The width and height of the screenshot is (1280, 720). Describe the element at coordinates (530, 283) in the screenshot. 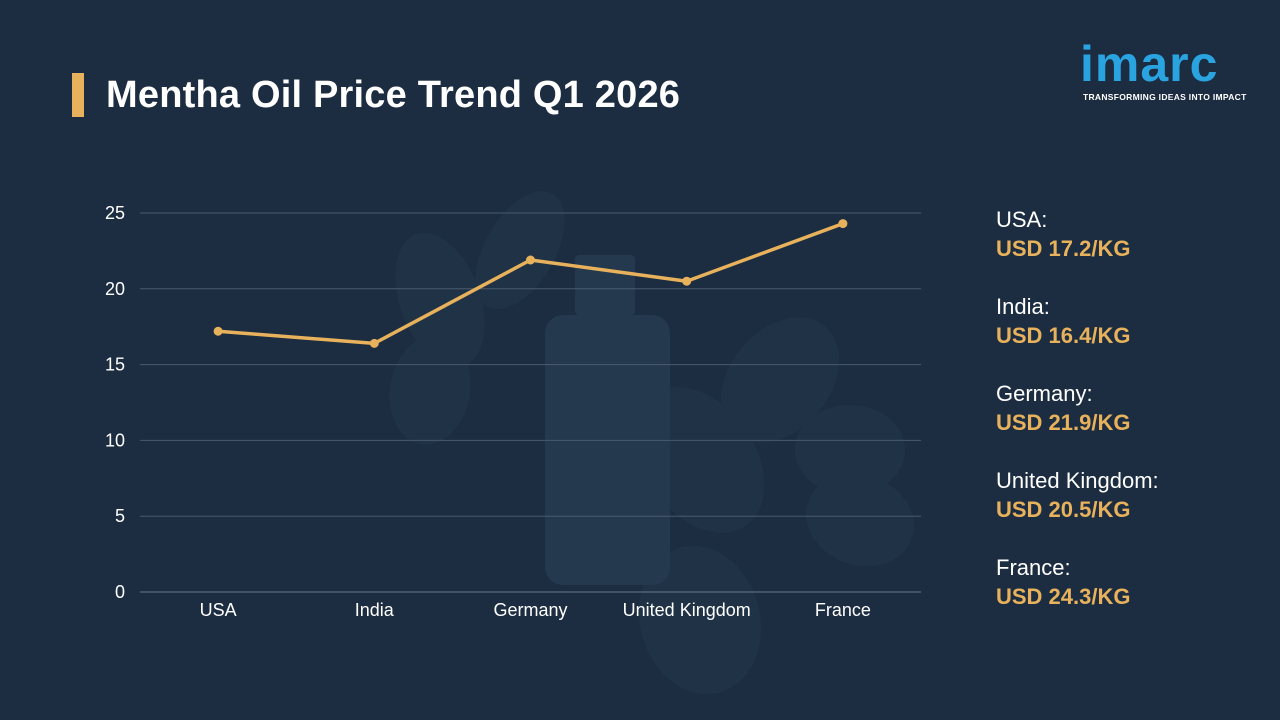

I see `price-line` at that location.